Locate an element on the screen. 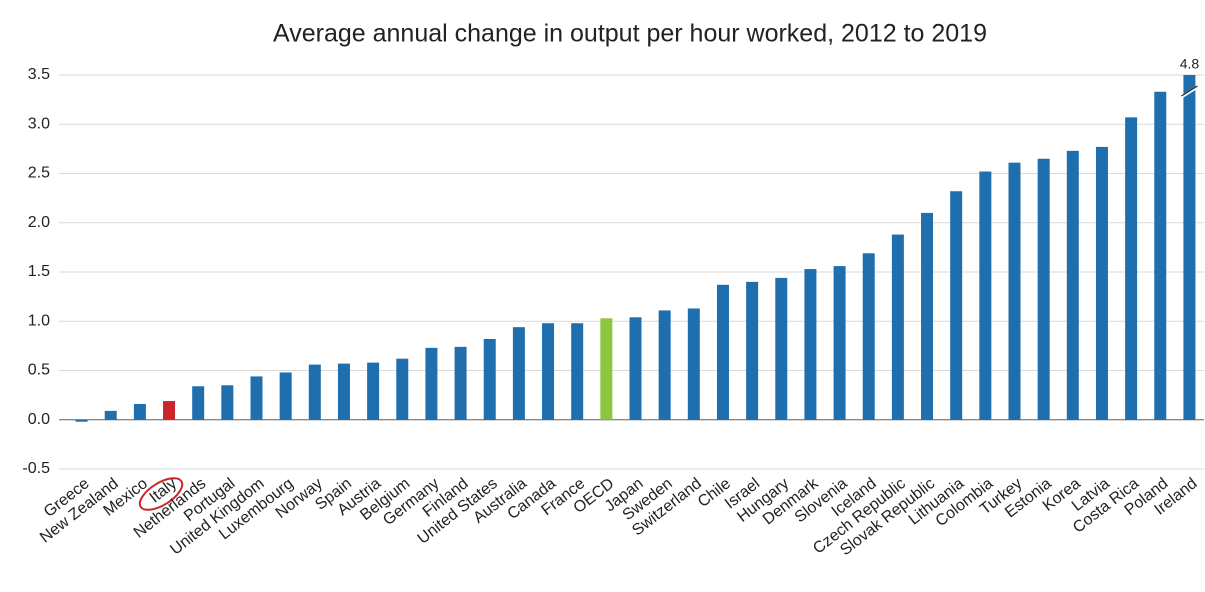  y-tick-label: 0.5 is located at coordinates (39, 370).